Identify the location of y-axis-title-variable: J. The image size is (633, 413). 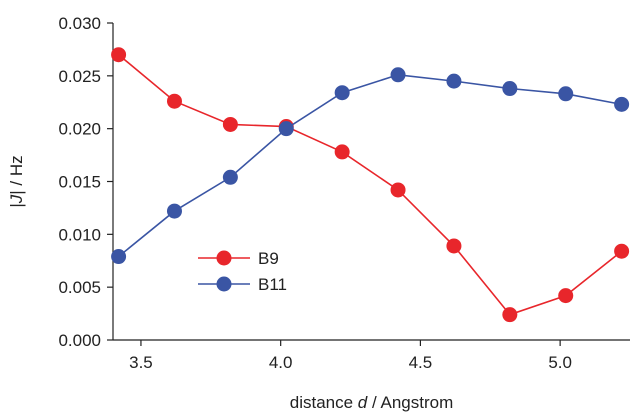
(16, 199).